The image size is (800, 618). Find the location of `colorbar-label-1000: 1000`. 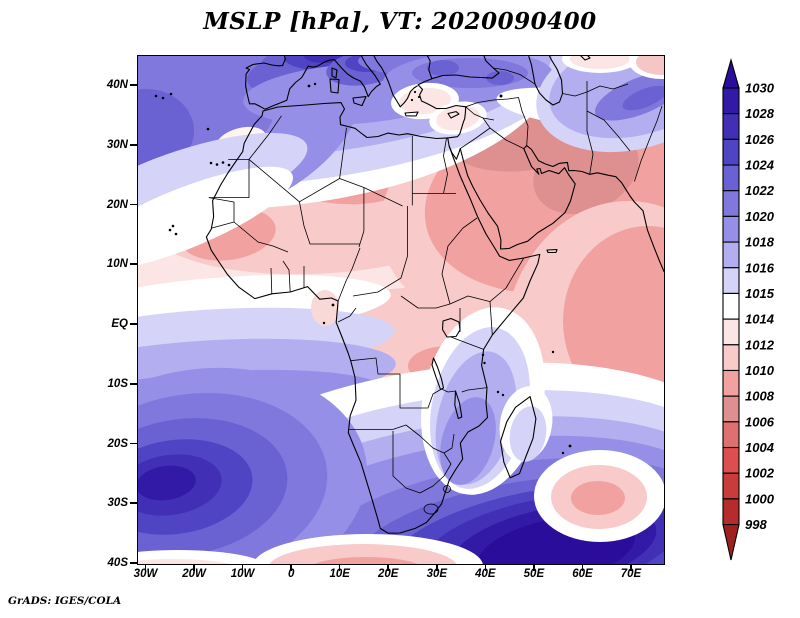

colorbar-label-1000: 1000 is located at coordinates (760, 498).